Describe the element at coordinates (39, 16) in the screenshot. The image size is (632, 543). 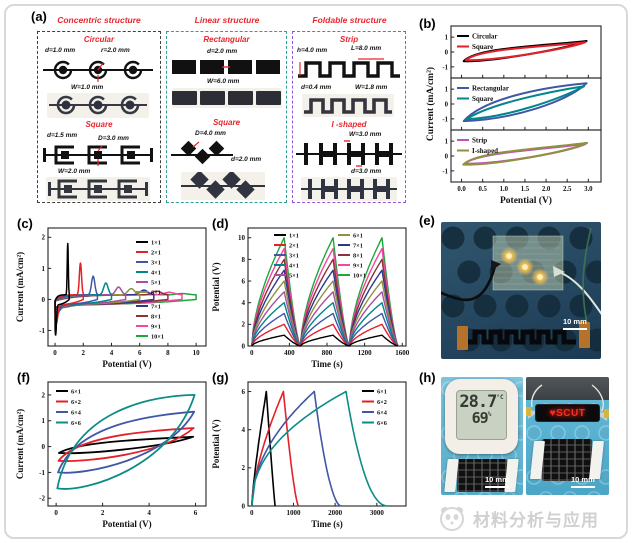
I see `panel-label-a: (a)` at that location.